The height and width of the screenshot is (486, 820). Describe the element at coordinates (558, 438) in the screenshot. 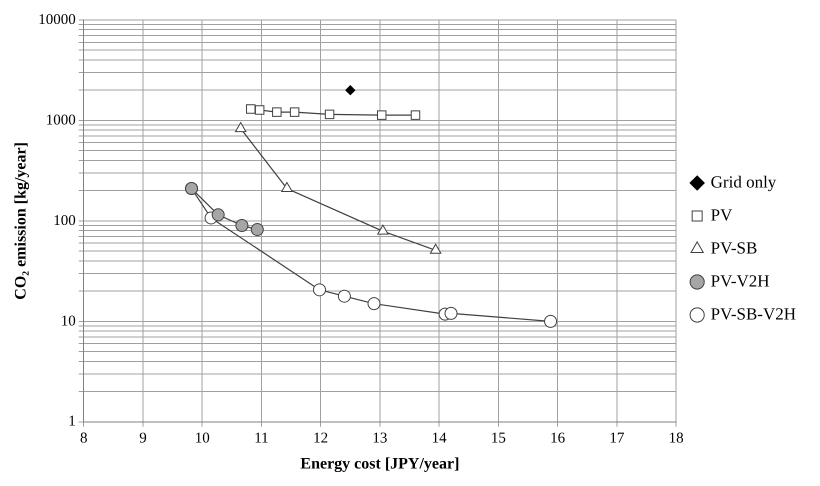

I see `x-tick-label: 16` at that location.